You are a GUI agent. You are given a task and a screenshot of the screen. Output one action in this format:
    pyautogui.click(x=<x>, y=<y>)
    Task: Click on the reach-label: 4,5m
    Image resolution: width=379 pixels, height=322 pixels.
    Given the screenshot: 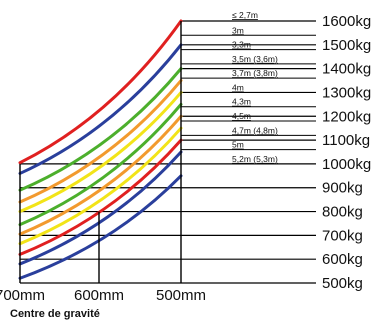 What is the action you would take?
    pyautogui.click(x=241, y=116)
    